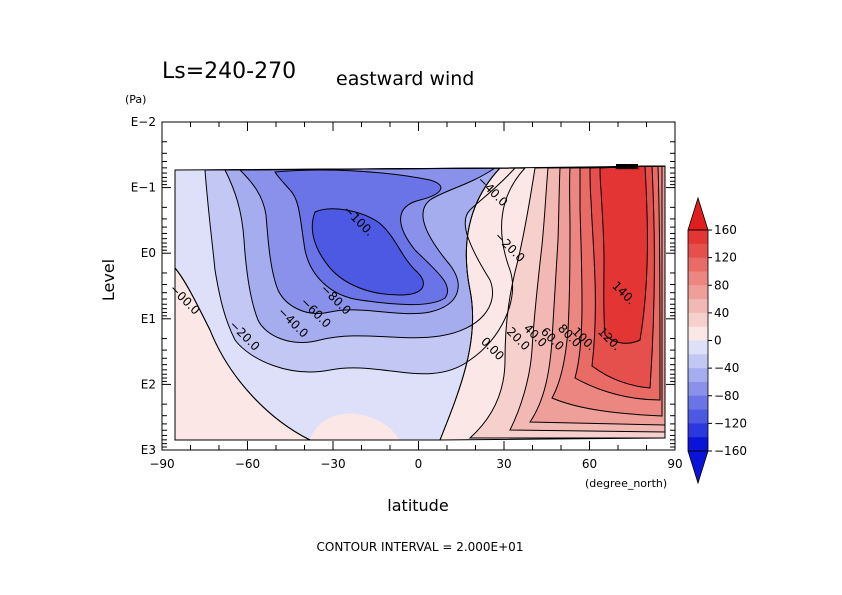 Image resolution: width=842 pixels, height=595 pixels. What do you see at coordinates (143, 122) in the screenshot?
I see `y-tick-label: E−2` at bounding box center [143, 122].